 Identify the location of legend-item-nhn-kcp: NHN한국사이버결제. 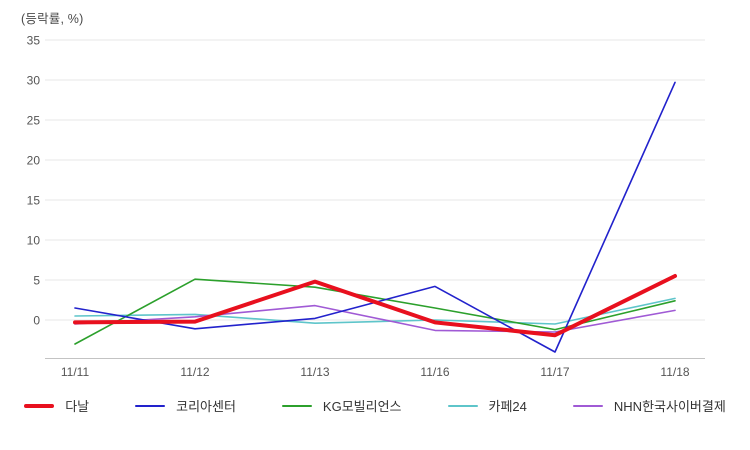
(649, 405).